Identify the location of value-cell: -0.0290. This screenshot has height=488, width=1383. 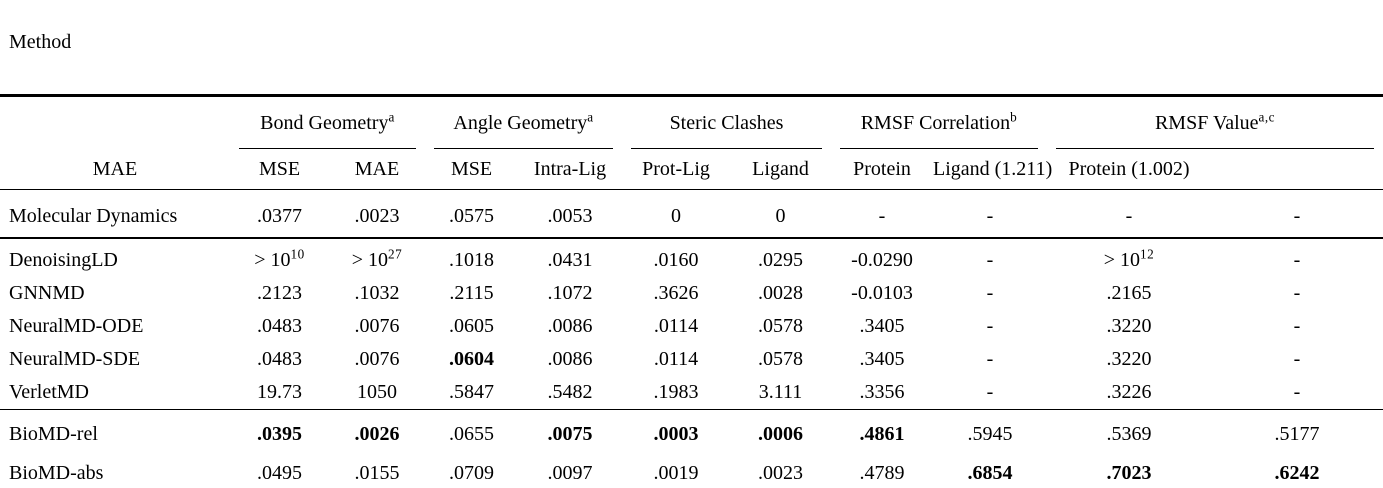
(882, 259).